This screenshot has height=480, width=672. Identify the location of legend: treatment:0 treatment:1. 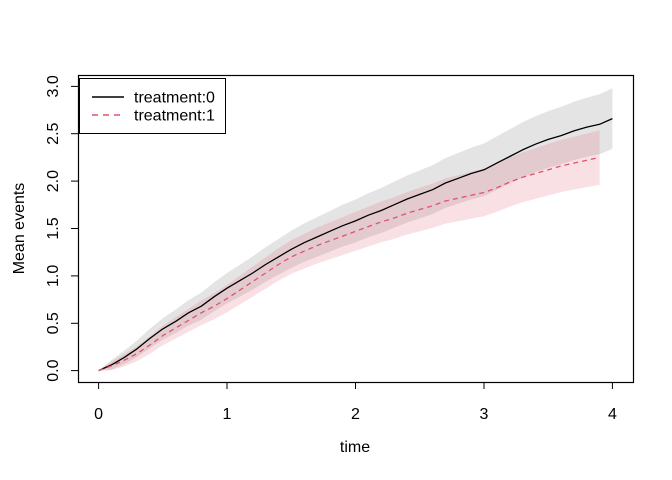
(152, 106).